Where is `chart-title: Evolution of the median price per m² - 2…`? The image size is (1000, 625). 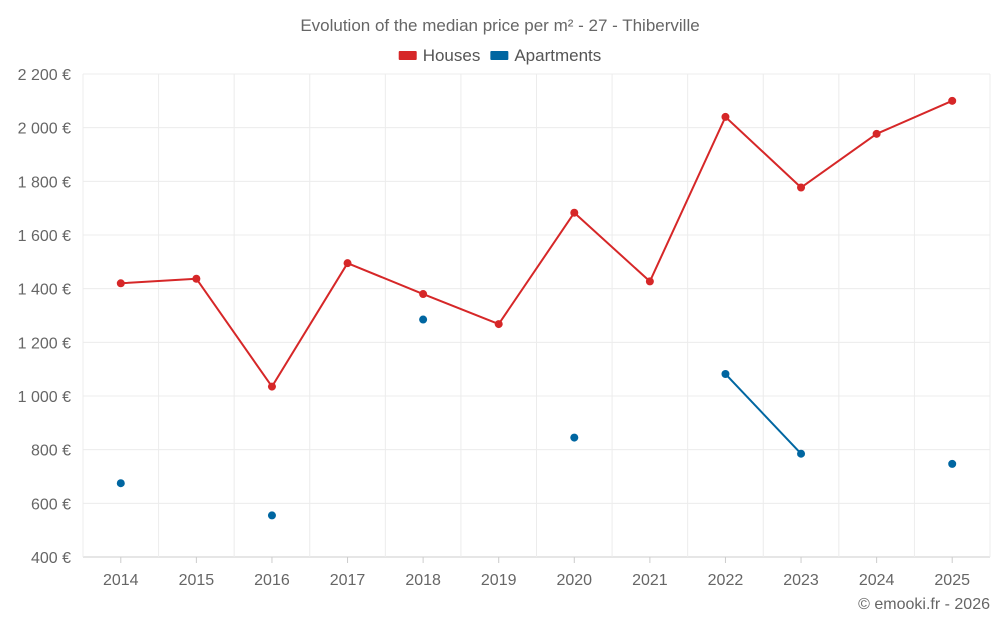 chart-title: Evolution of the median price per m² - 2… is located at coordinates (499, 25).